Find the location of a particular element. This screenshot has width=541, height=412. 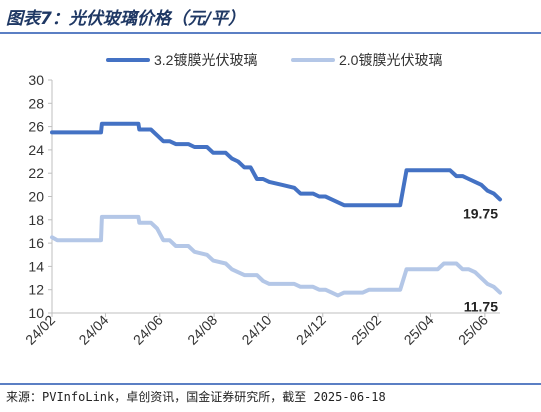

y-axis: 10 12 14 16 18 20 22 24 26 28 30 is located at coordinates (40, 196).